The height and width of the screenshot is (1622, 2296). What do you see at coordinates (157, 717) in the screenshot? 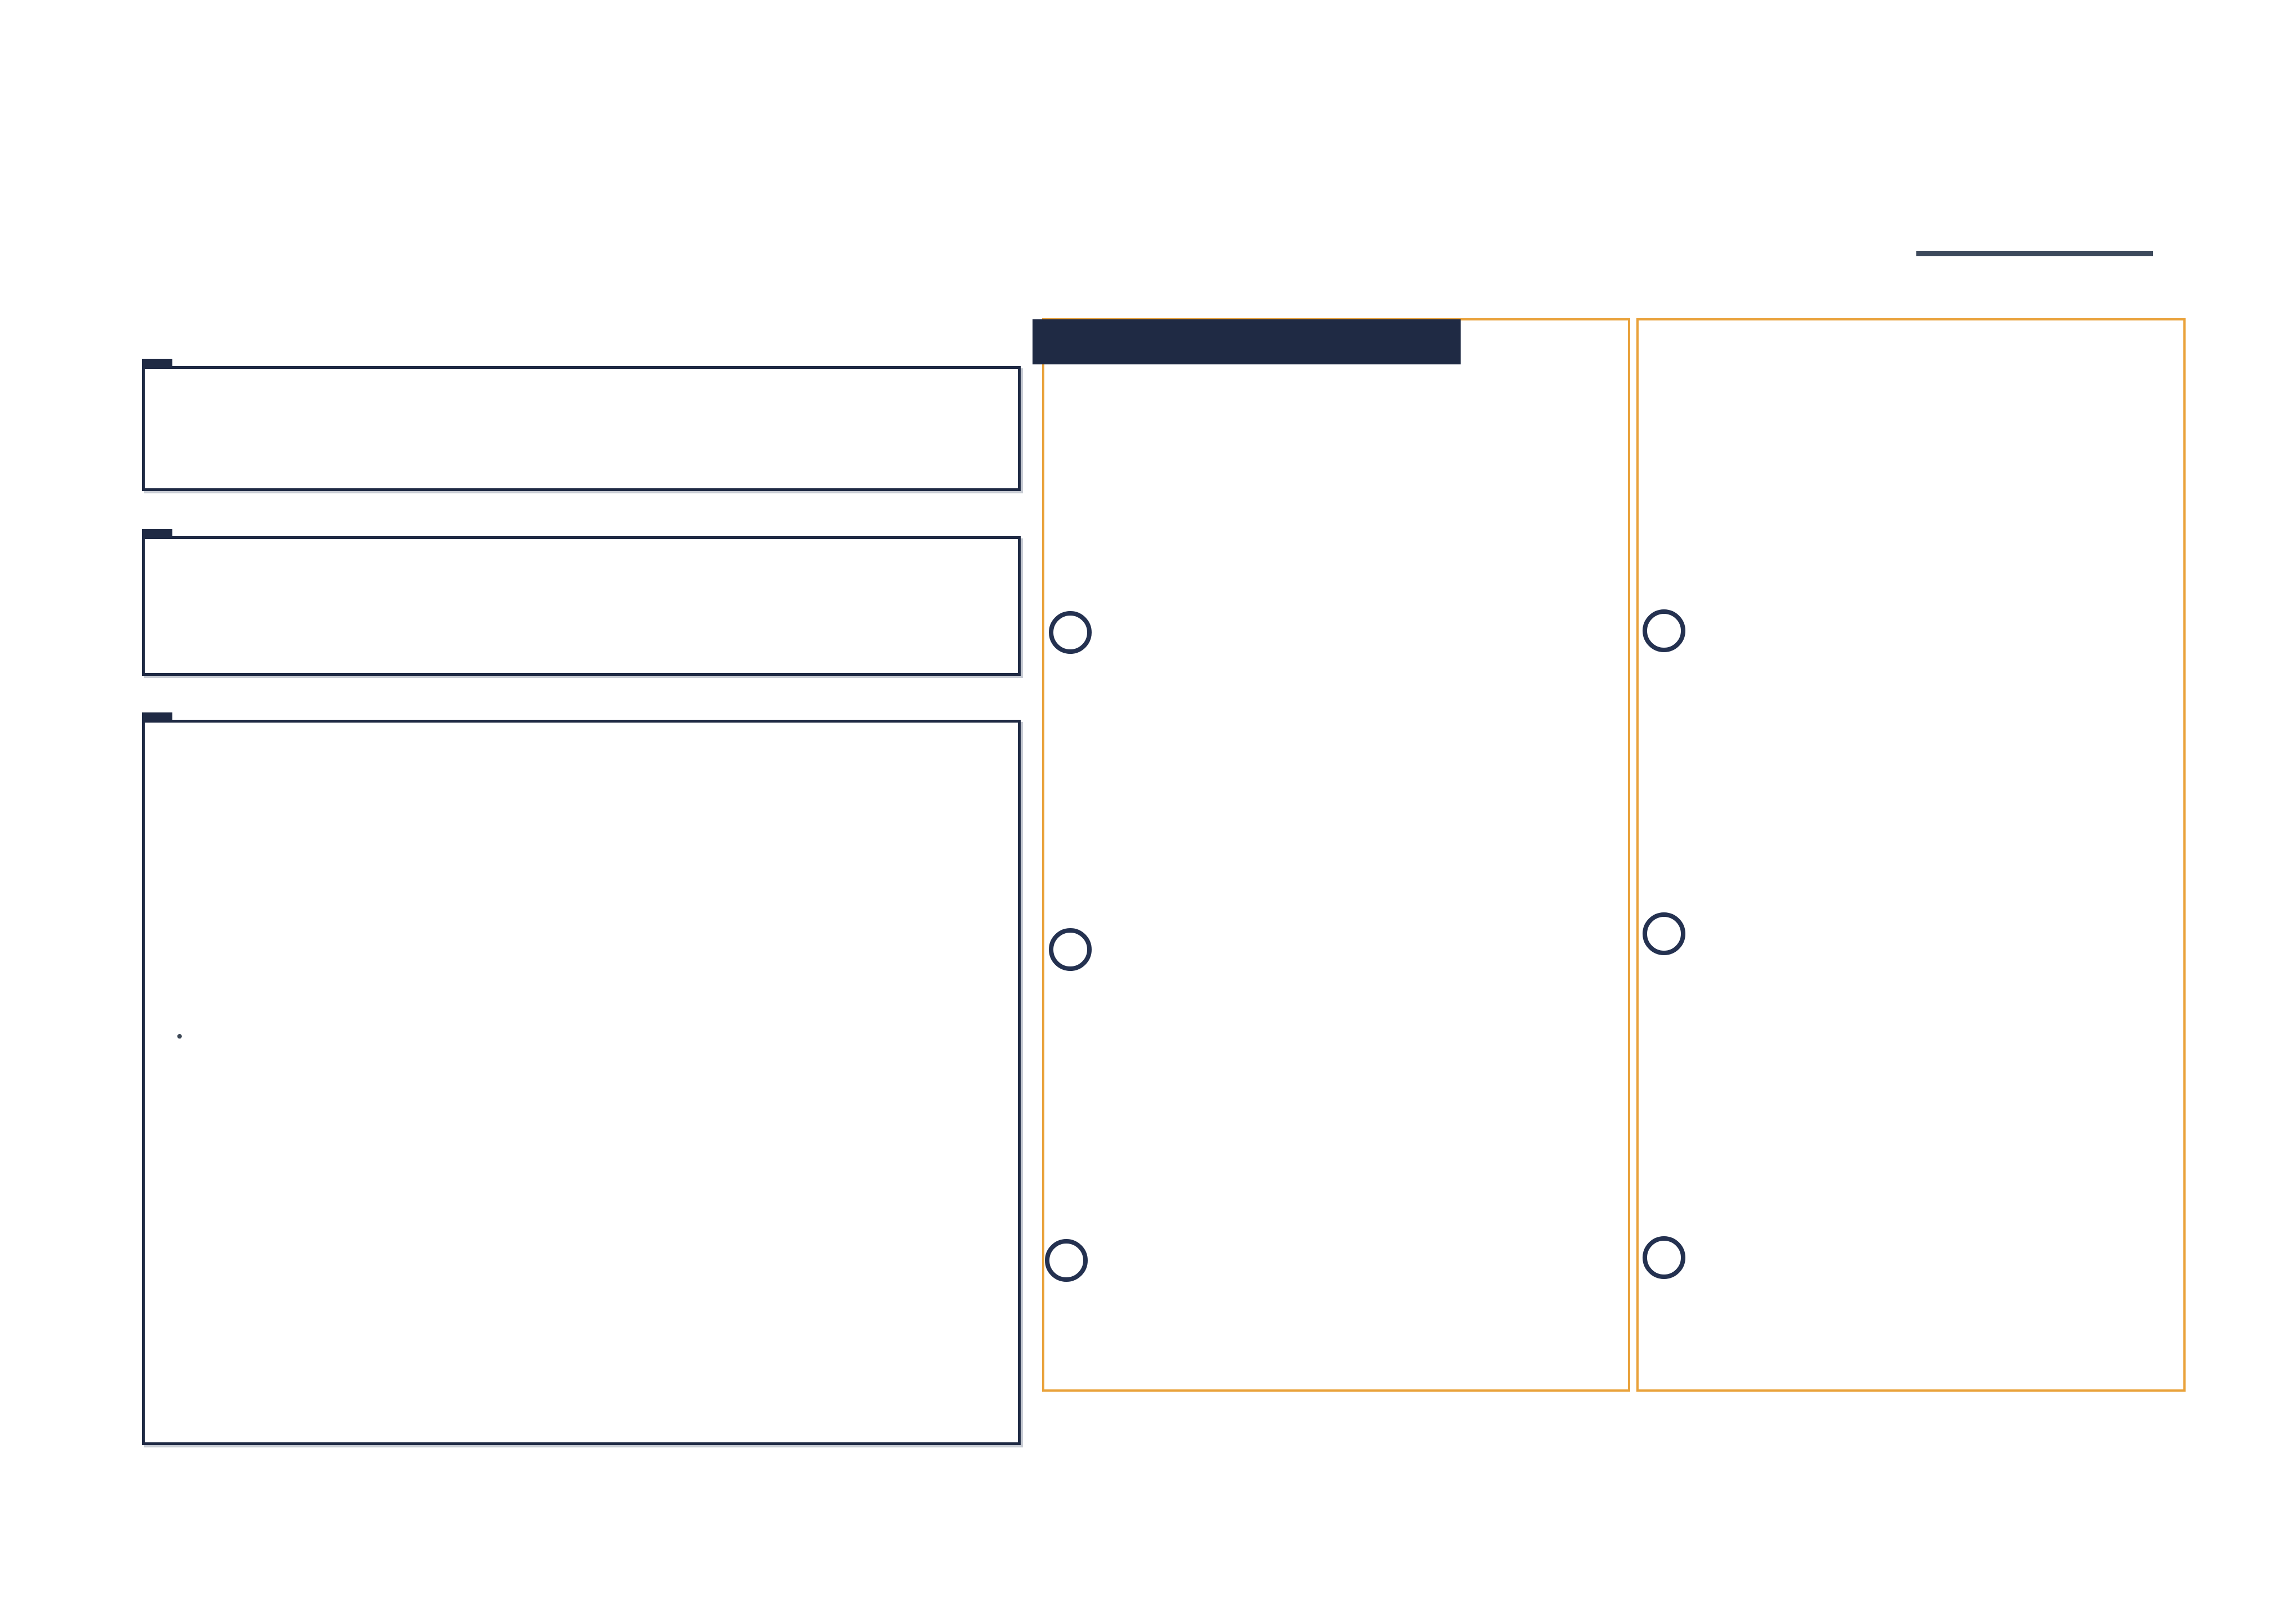
I see `method-tab` at bounding box center [157, 717].